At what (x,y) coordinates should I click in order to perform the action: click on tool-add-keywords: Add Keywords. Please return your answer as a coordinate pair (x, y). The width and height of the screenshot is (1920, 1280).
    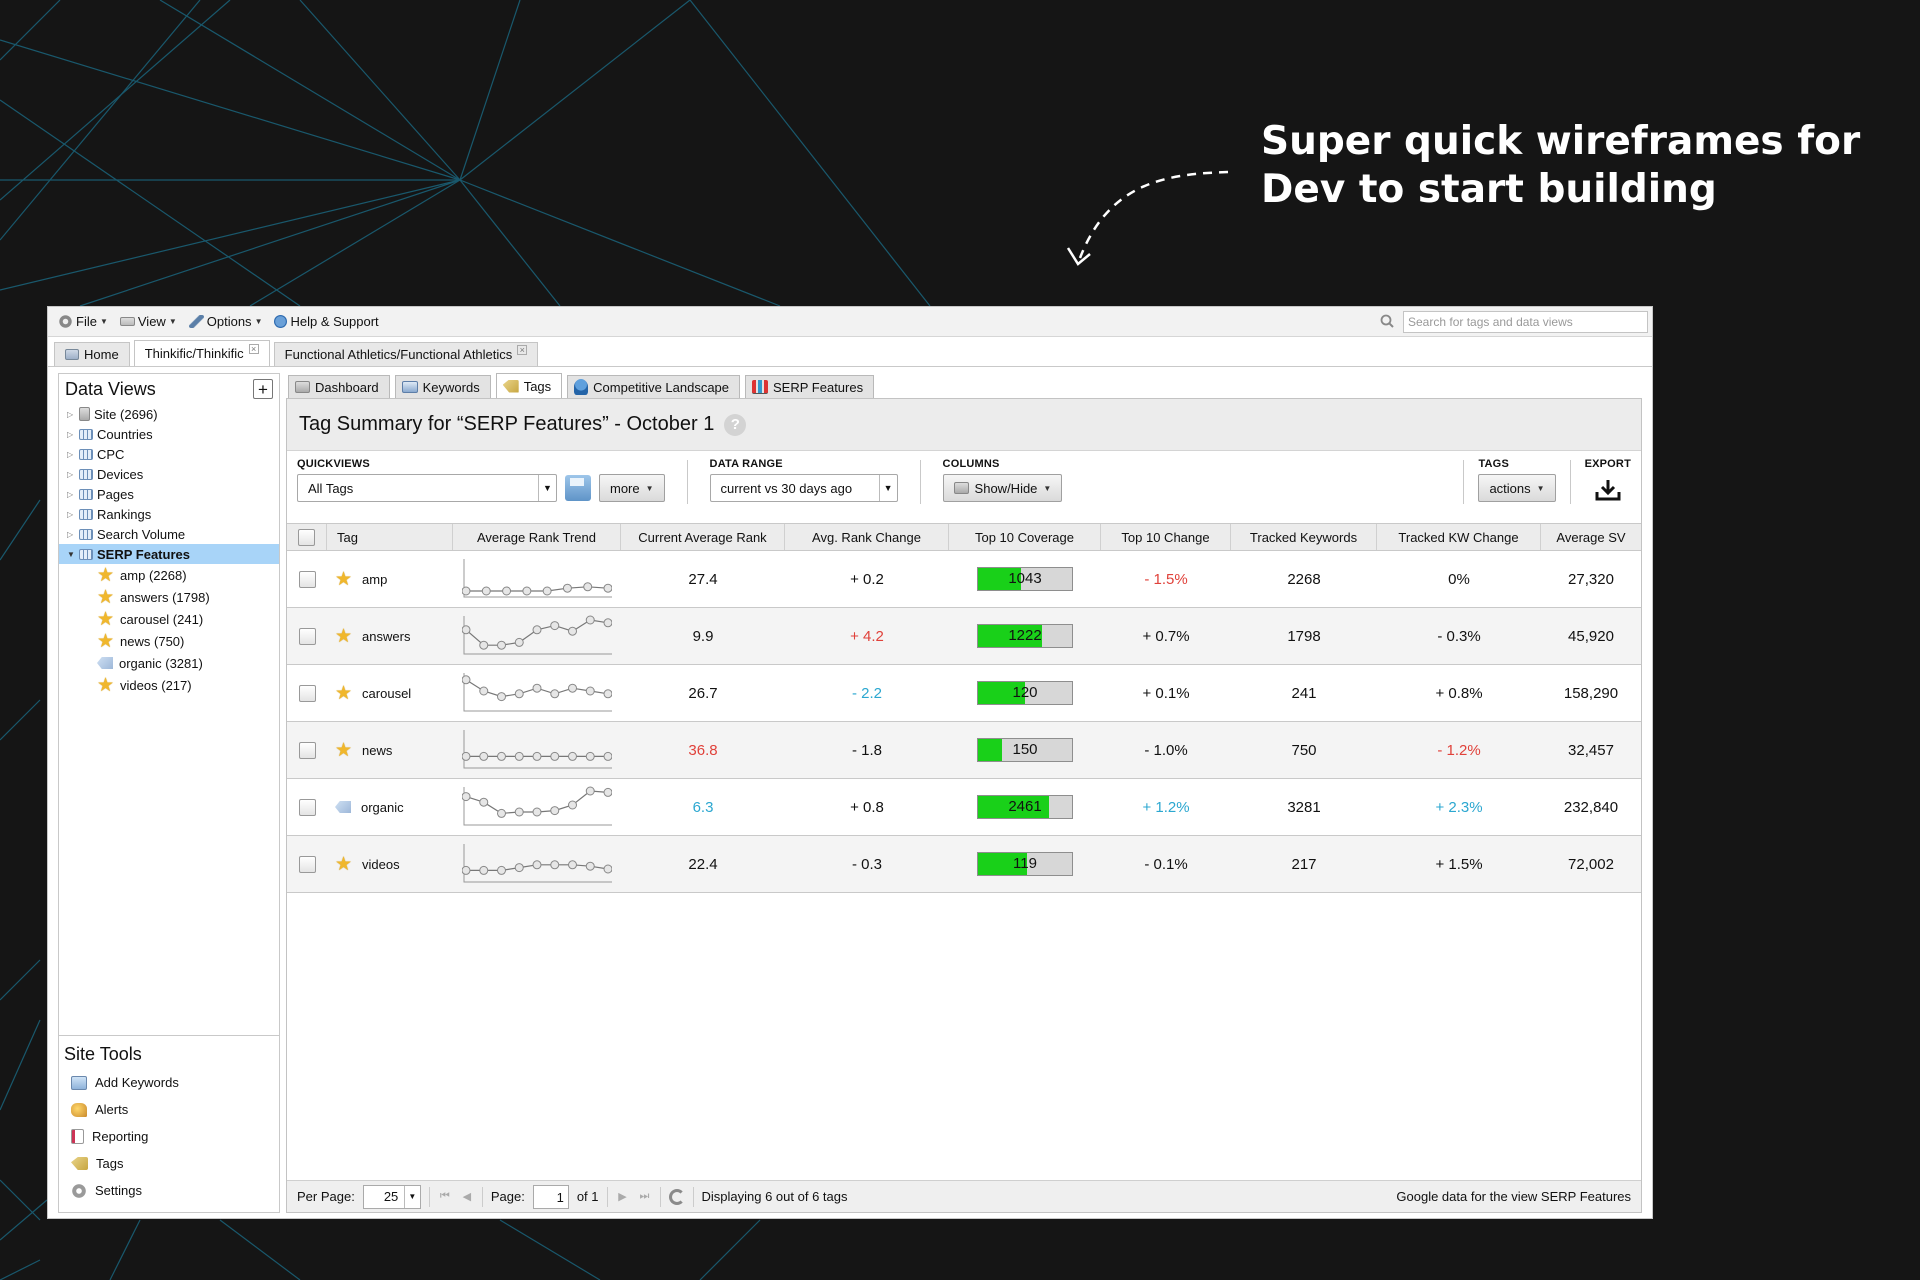
    Looking at the image, I should click on (169, 1082).